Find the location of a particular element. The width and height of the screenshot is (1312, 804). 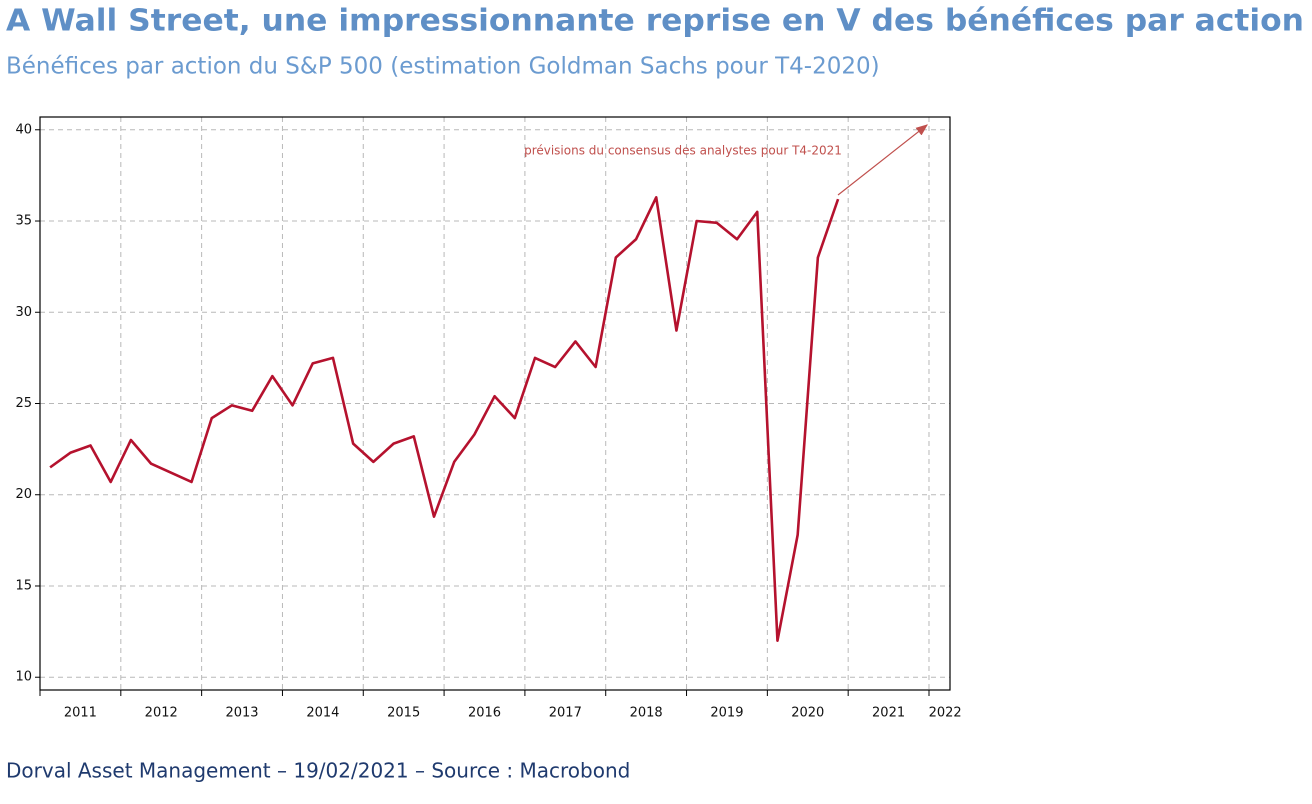

y-tick-label: 20 is located at coordinates (23, 494).